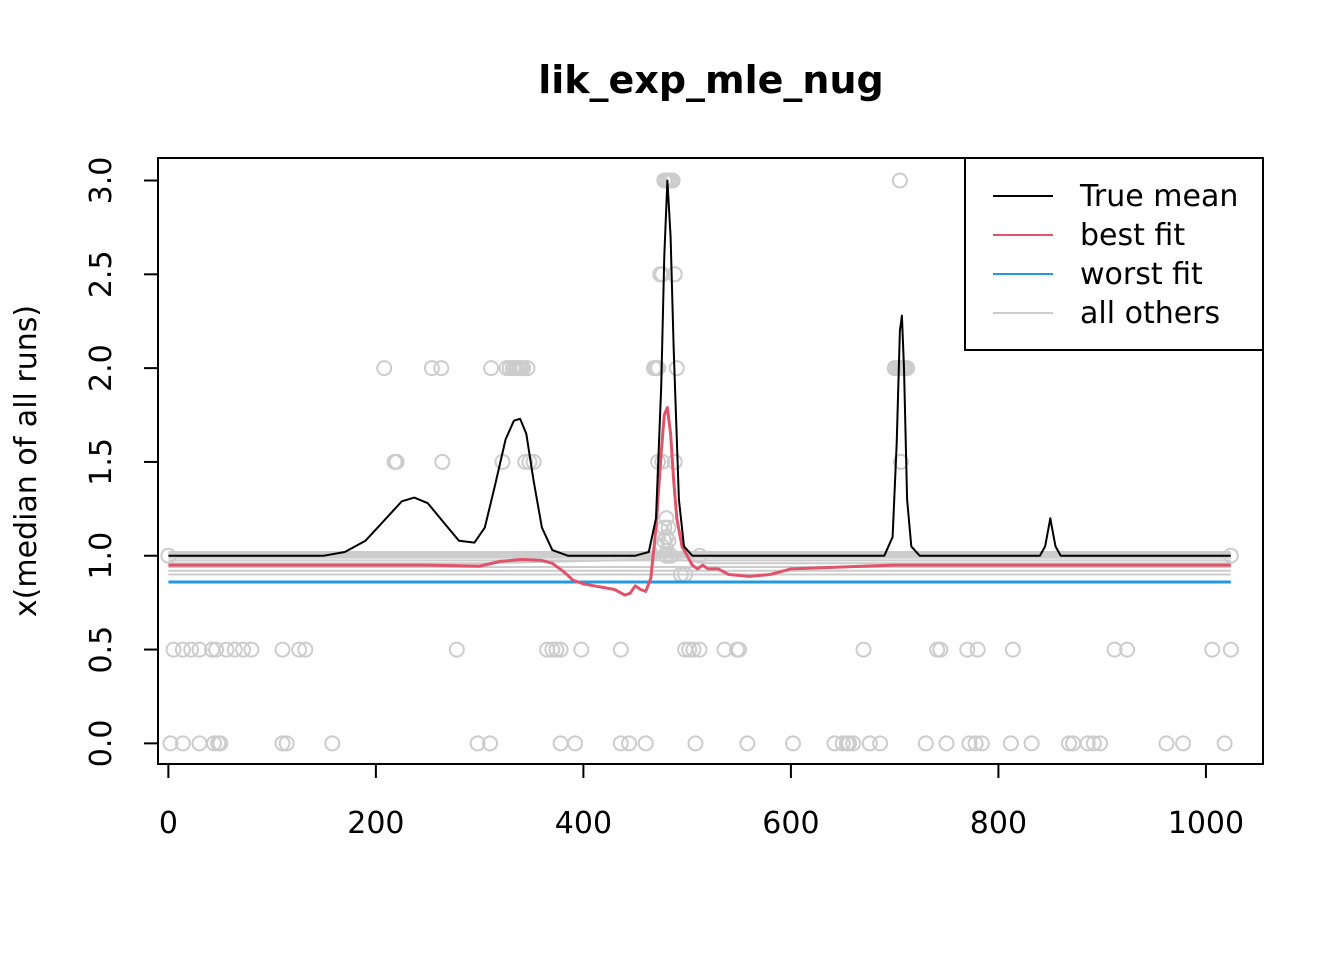  I want to click on legend: True mean best fit worst fit all others, so click(1114, 254).